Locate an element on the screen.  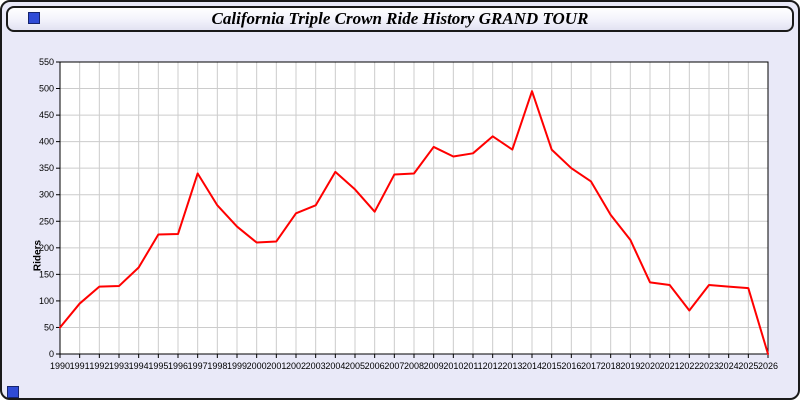
svg-text: 2020 is located at coordinates (650, 366).